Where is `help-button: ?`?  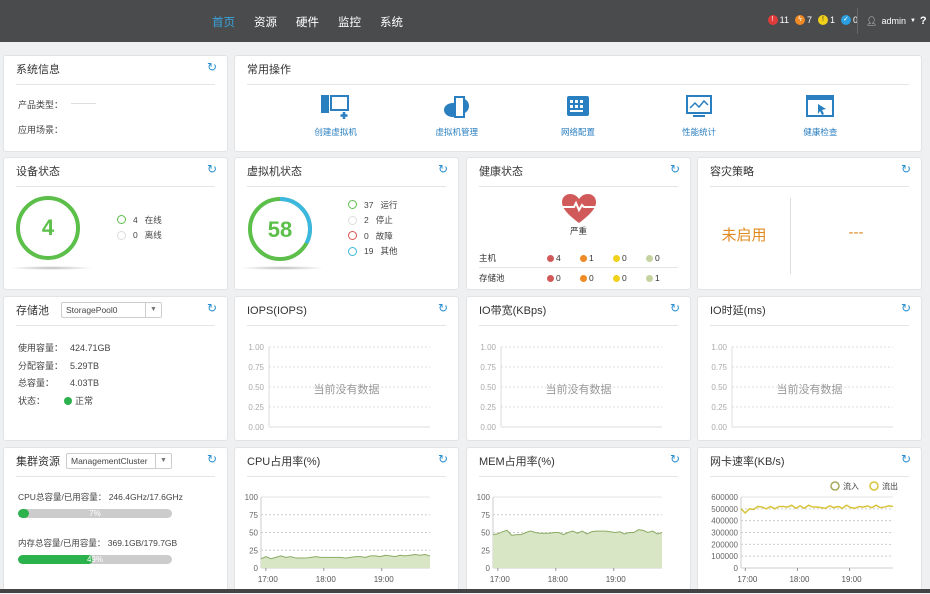 help-button: ? is located at coordinates (923, 21).